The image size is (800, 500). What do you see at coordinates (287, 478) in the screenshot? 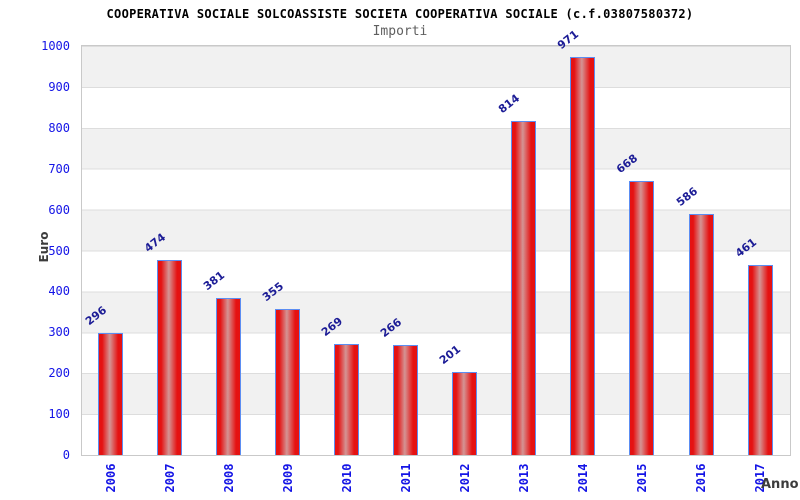
I see `x-tick-label: 2009` at bounding box center [287, 478].